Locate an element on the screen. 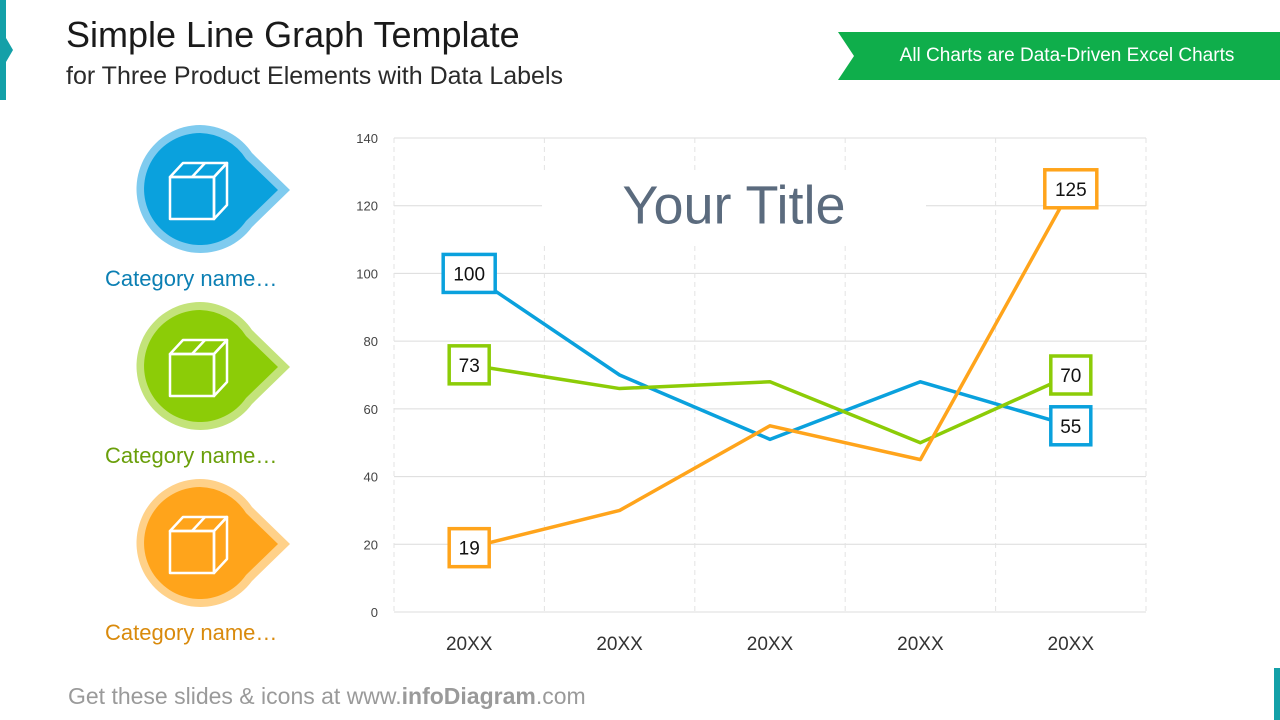 This screenshot has width=1280, height=720. series-2-data-label: 73 is located at coordinates (469, 366).